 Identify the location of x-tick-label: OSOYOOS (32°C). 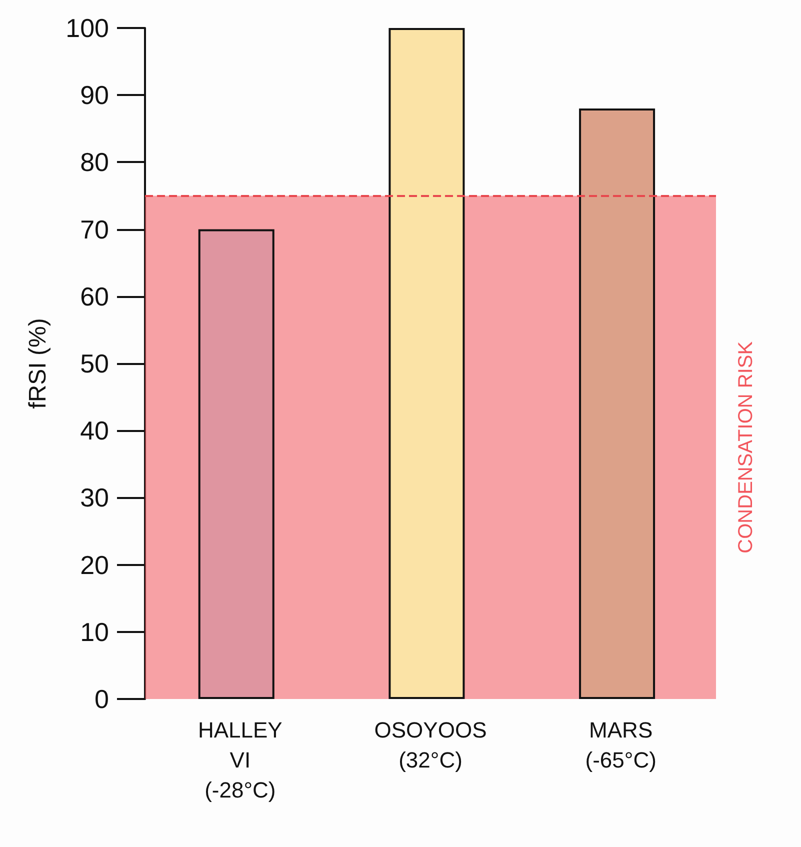
(430, 745).